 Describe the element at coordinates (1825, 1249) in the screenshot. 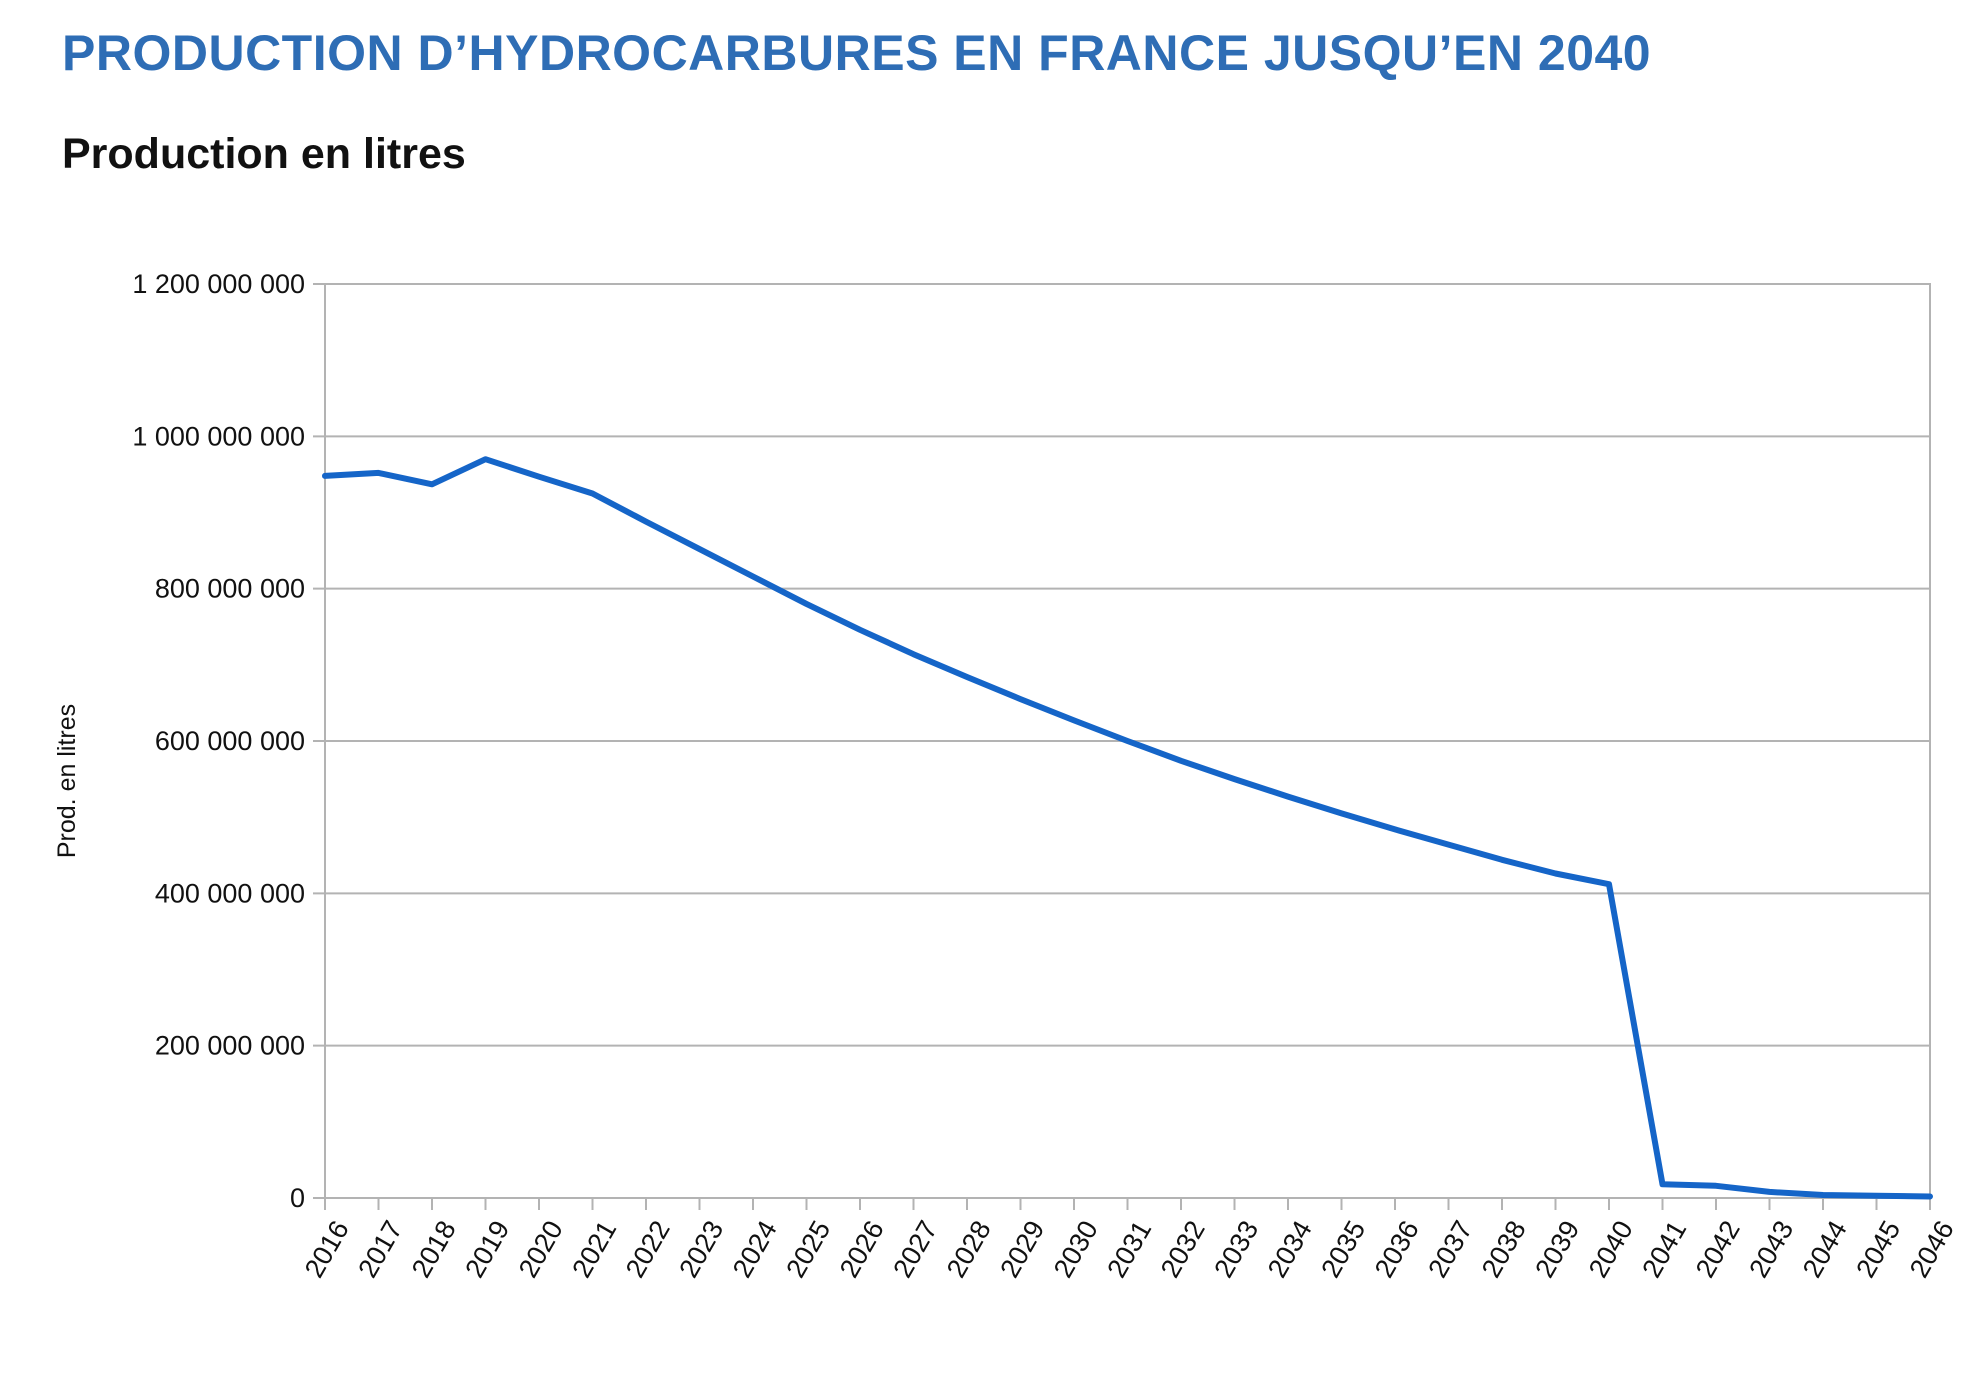

I see `x-tick-label: 2044` at that location.